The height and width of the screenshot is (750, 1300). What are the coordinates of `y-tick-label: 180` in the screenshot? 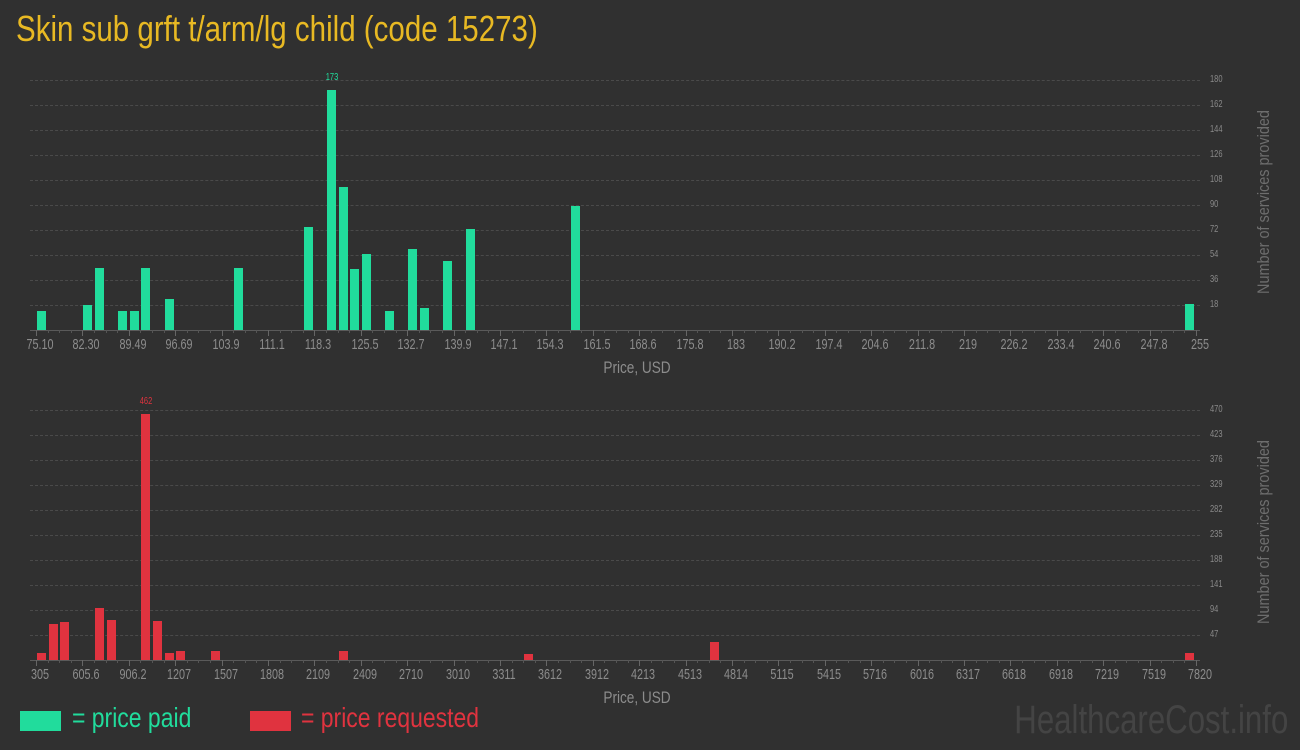 It's located at (1216, 79).